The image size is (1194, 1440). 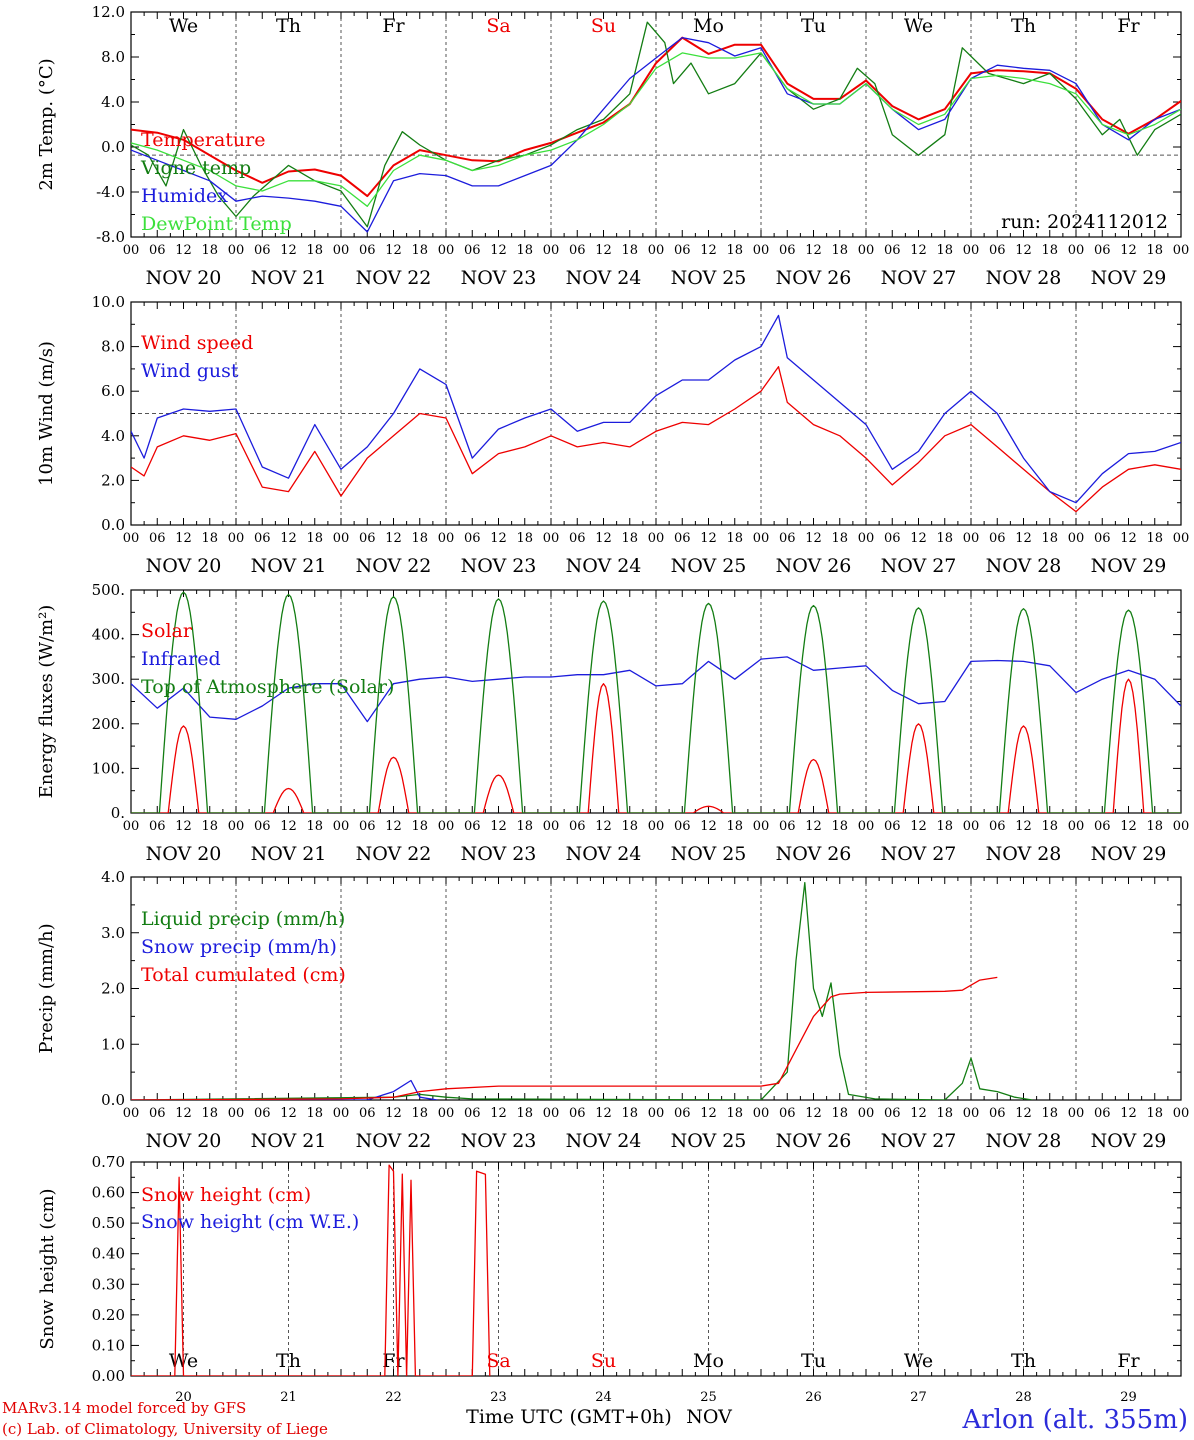 I want to click on location-label: Arlon (alt. 355m), so click(x=1074, y=1420).